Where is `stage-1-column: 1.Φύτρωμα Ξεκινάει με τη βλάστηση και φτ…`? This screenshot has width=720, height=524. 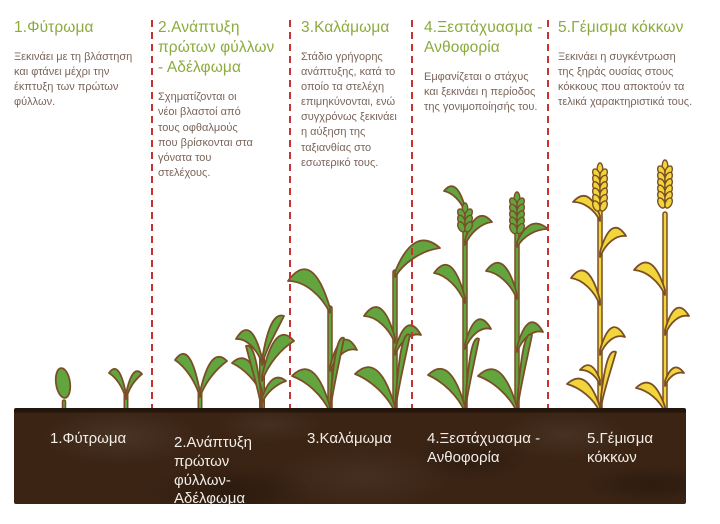
stage-1-column: 1.Φύτρωμα Ξεκινάει με τη βλάστηση και φτ… is located at coordinates (79, 64).